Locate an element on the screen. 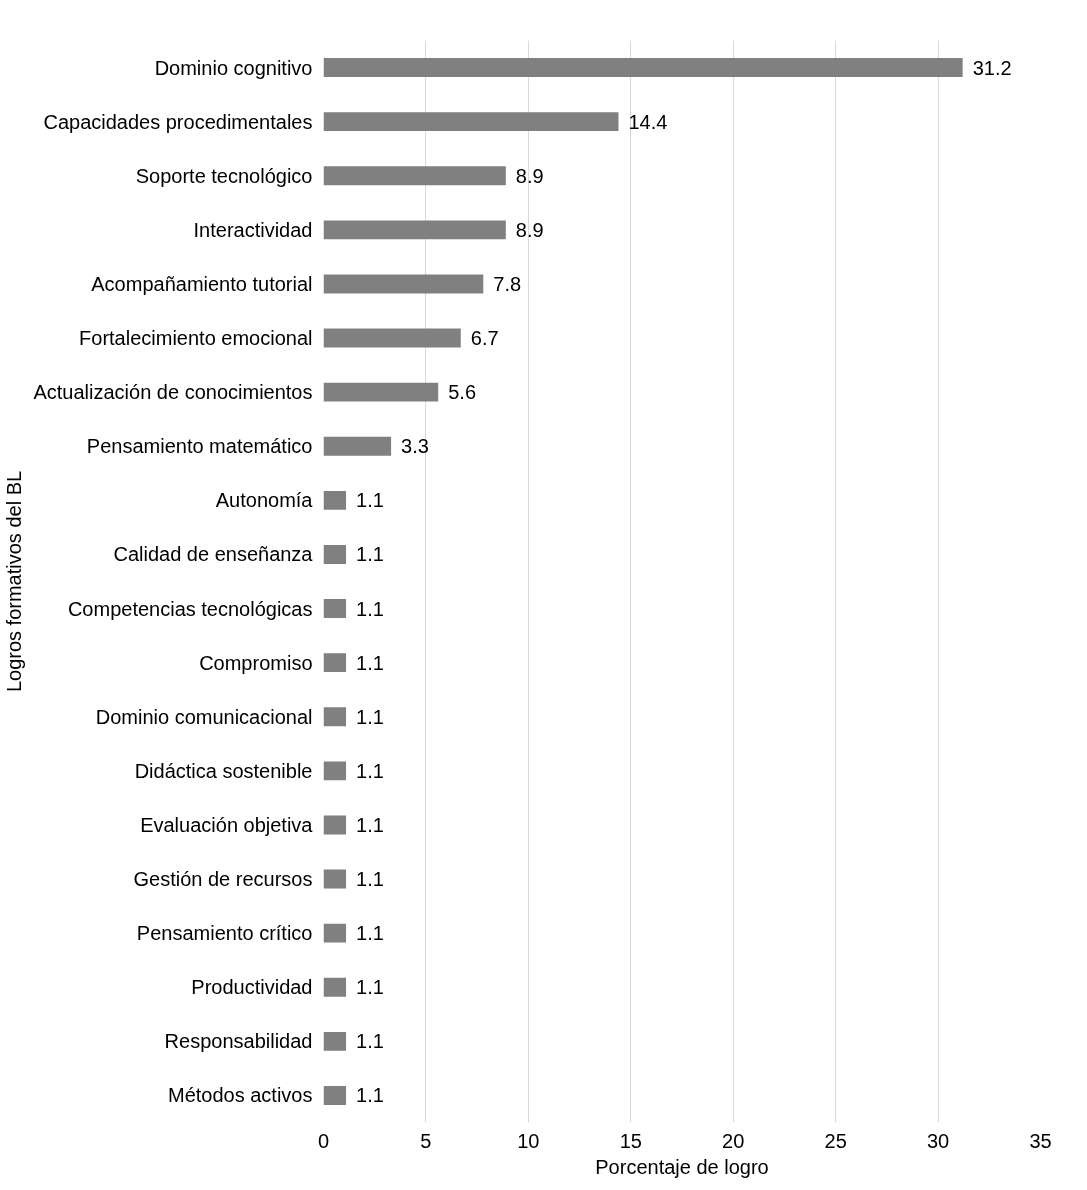 The height and width of the screenshot is (1190, 1087). y-tick-label: Pensamiento matemático is located at coordinates (199, 446).